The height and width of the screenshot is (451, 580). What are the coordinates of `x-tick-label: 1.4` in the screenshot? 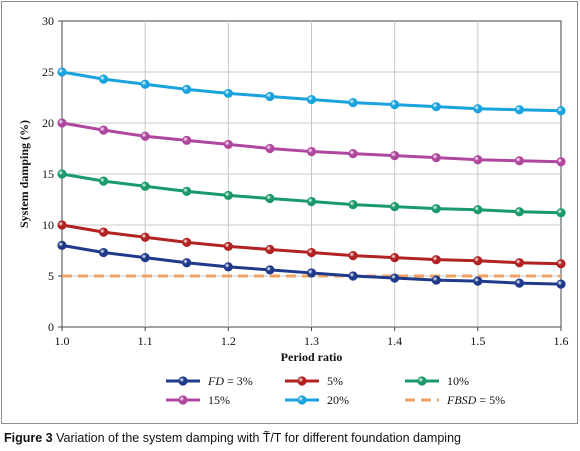 It's located at (394, 341).